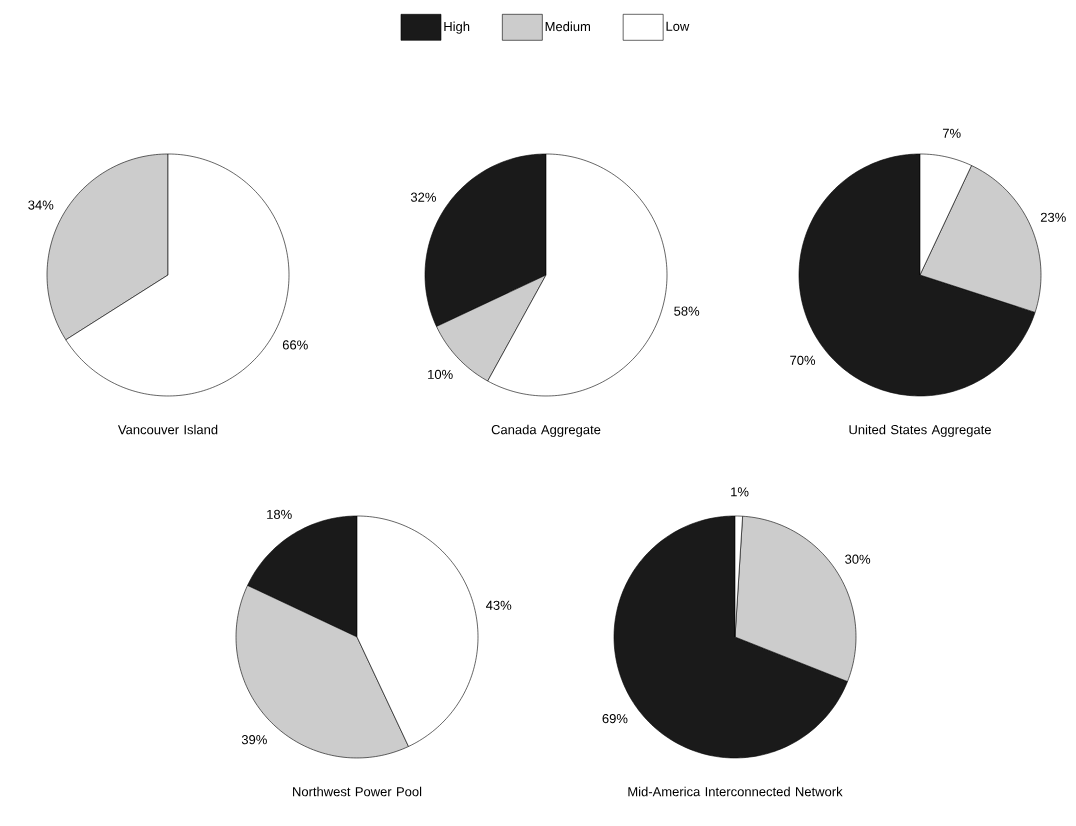  Describe the element at coordinates (615, 718) in the screenshot. I see `data-label: 69%` at that location.